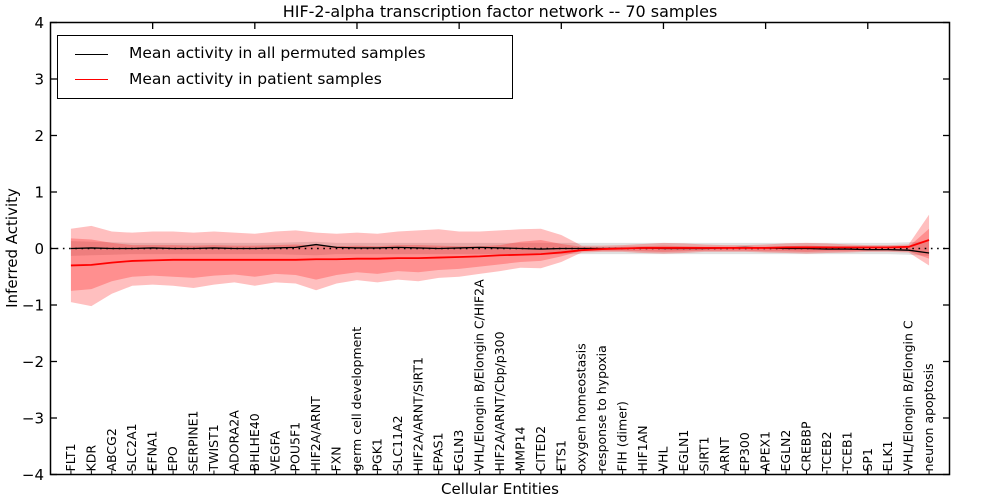  What do you see at coordinates (39, 80) in the screenshot?
I see `y-tick-label: 3` at bounding box center [39, 80].